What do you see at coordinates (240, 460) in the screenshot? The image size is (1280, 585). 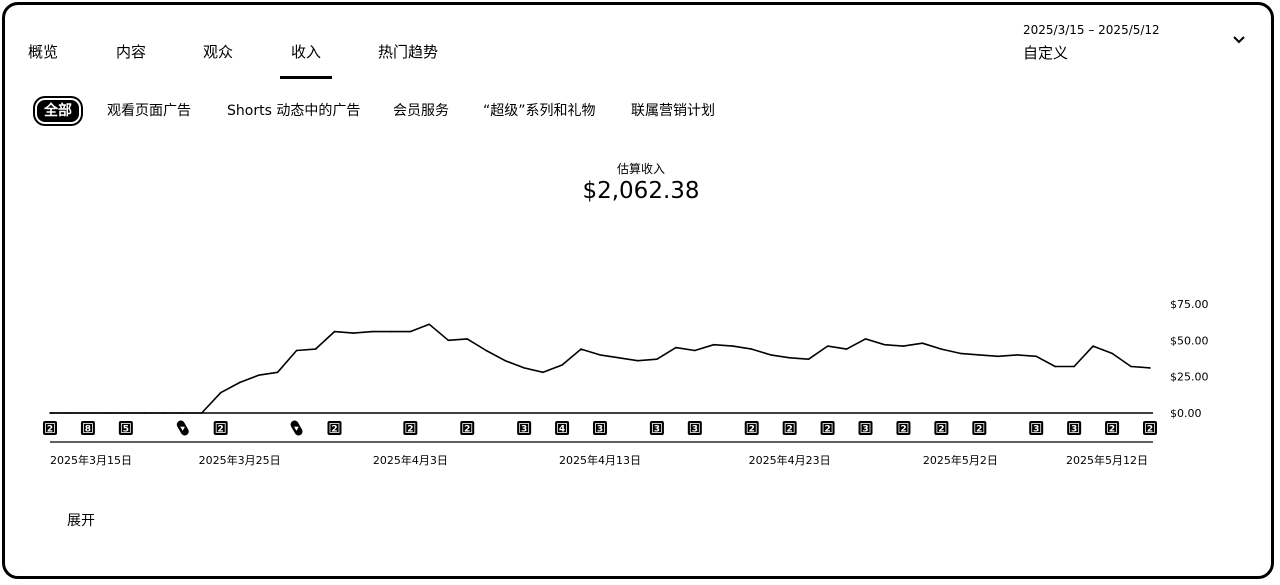 I see `x-tick-label: 2025年3月25日` at bounding box center [240, 460].